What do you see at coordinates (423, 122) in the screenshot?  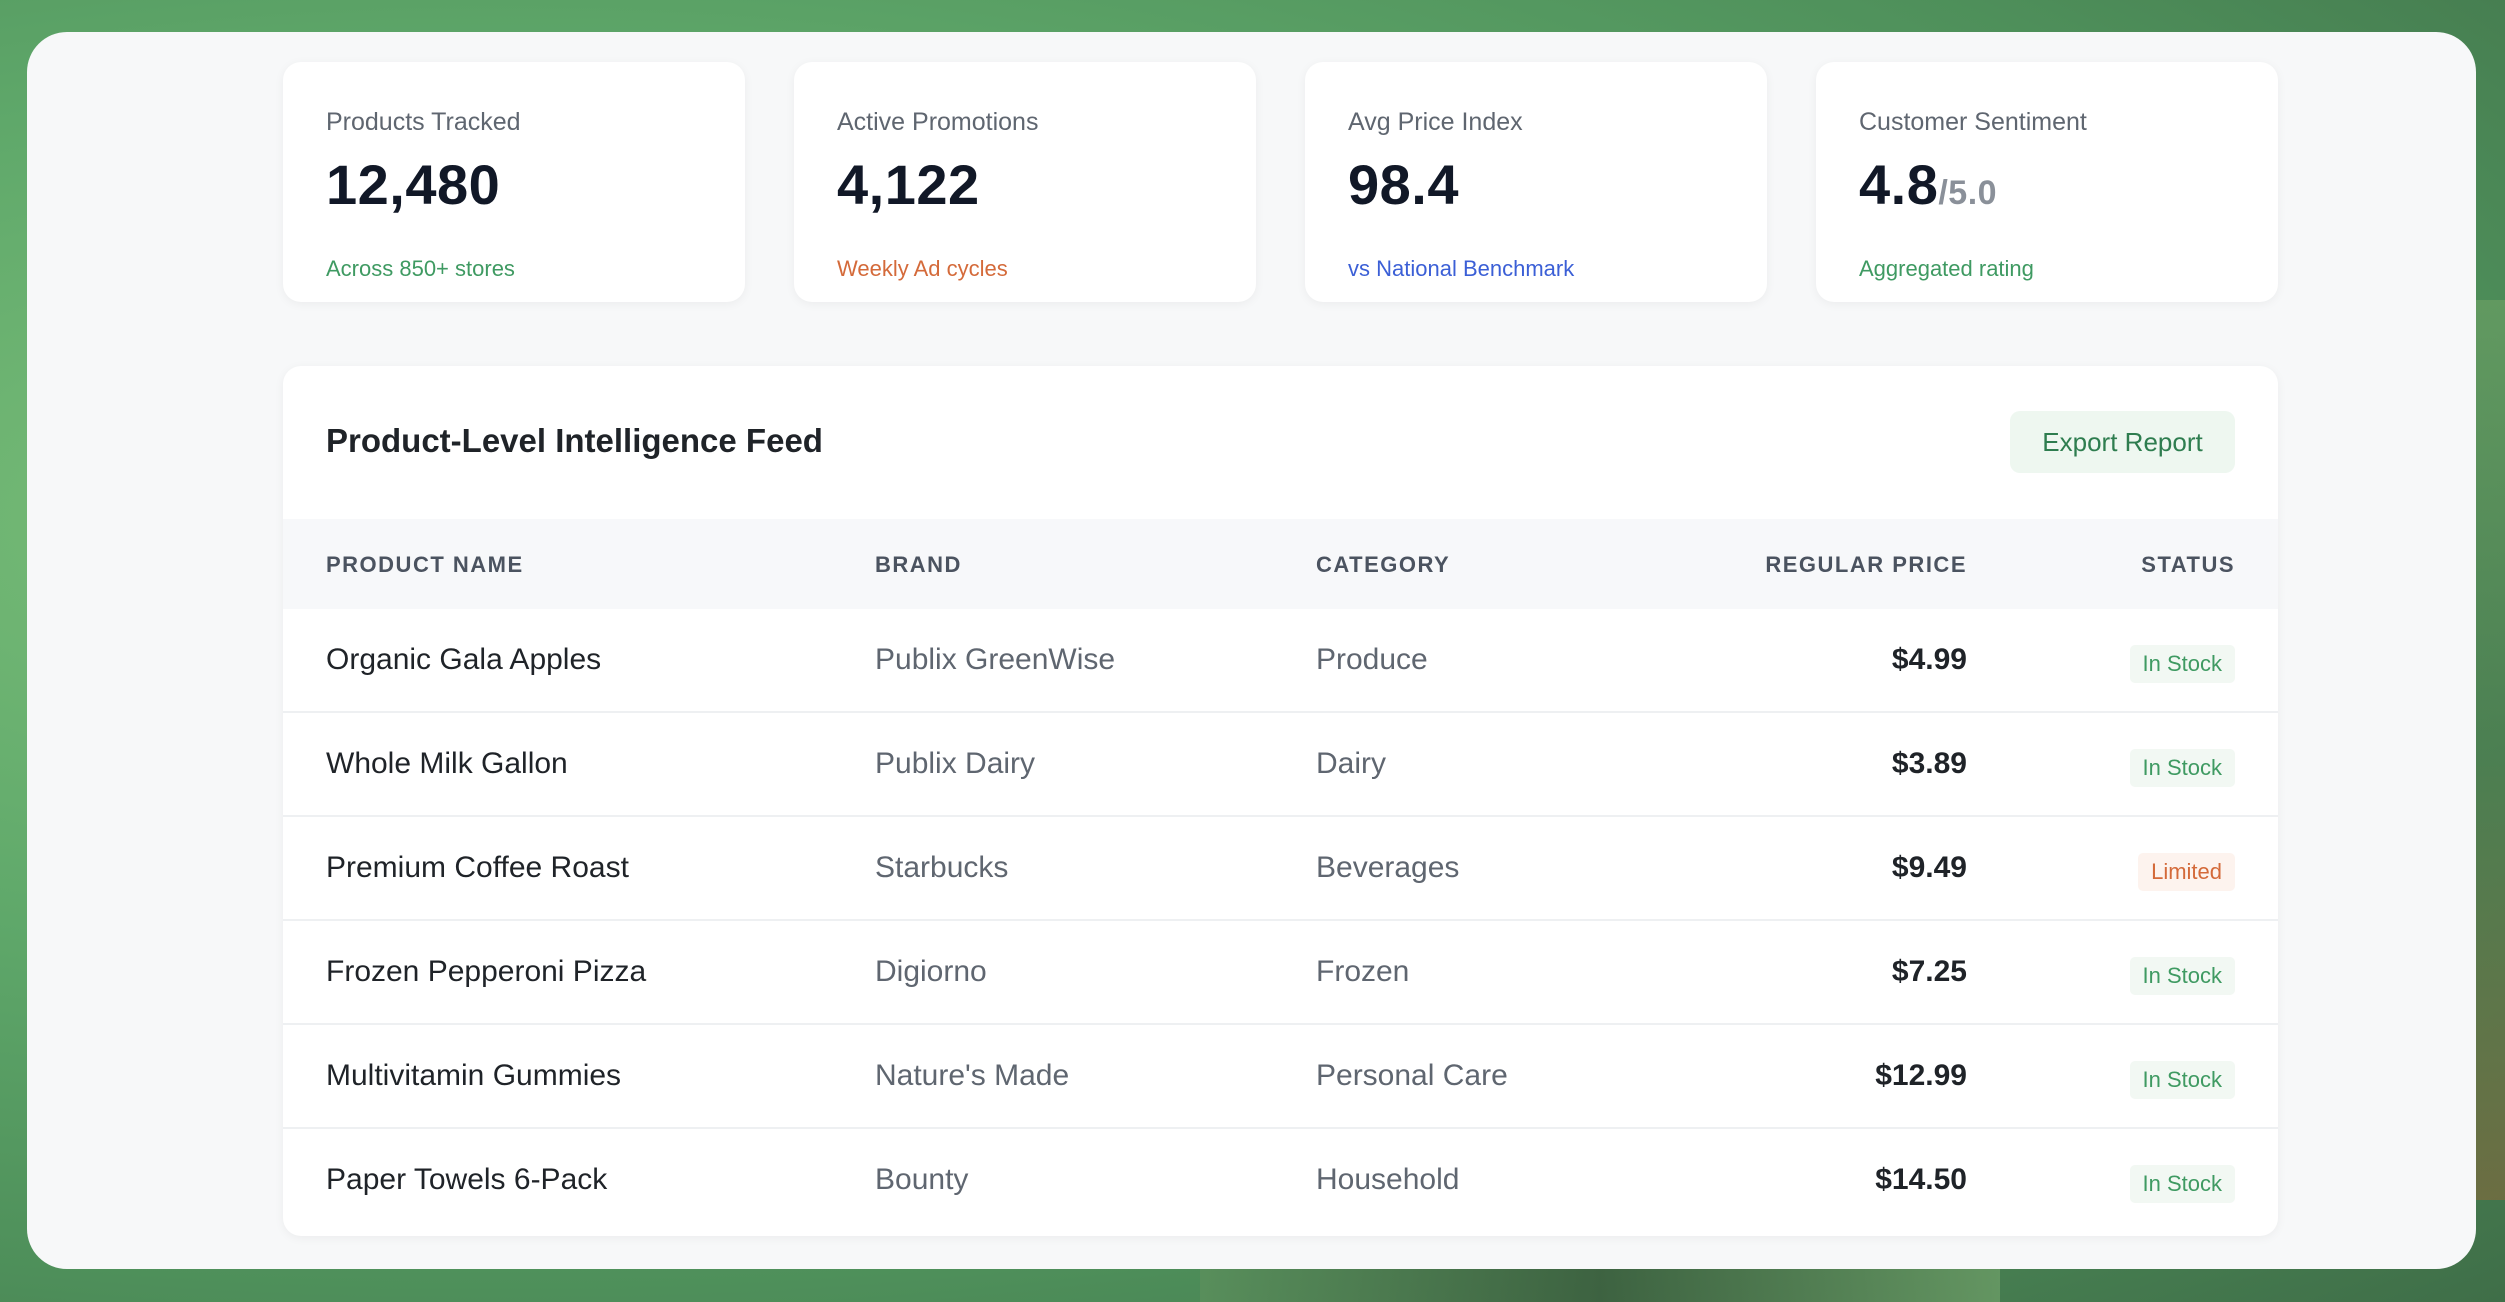 I see `stat-label: Products Tracked` at bounding box center [423, 122].